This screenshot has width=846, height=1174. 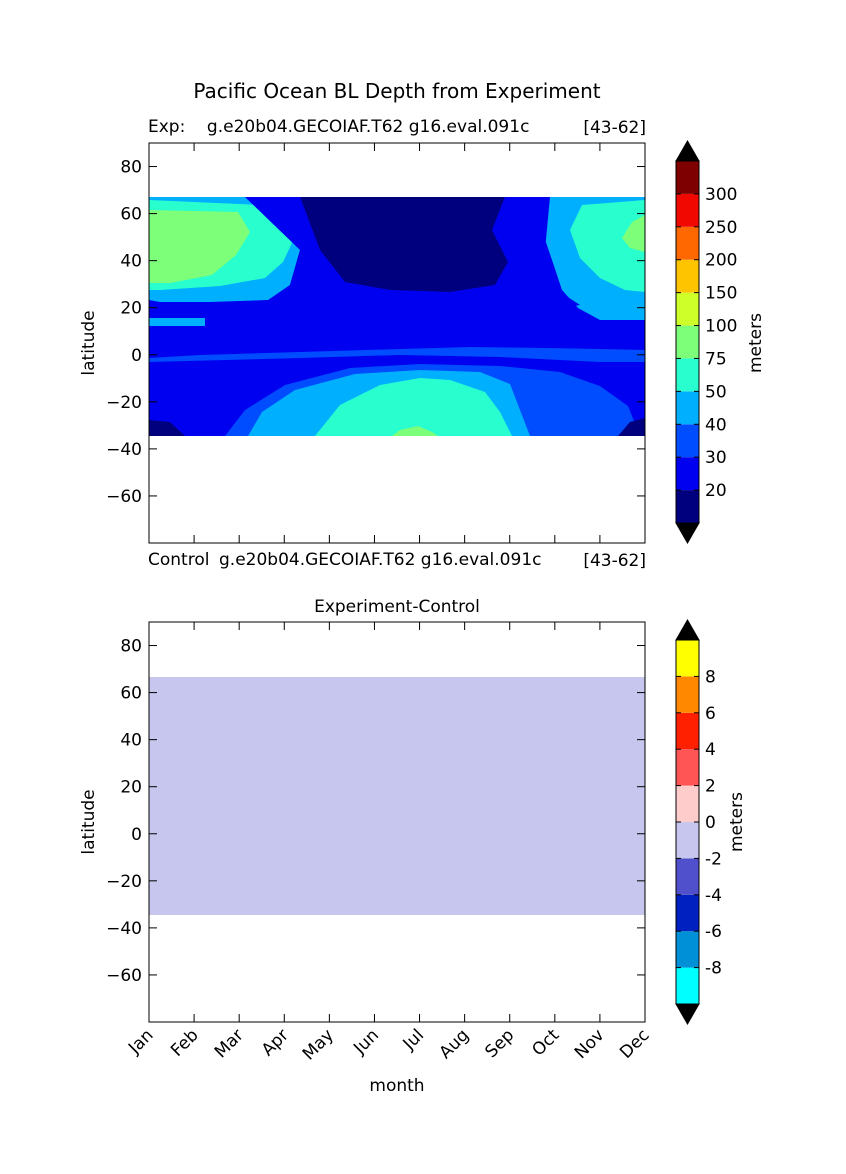 I want to click on colorbar-tick-label: -2, so click(x=713, y=859).